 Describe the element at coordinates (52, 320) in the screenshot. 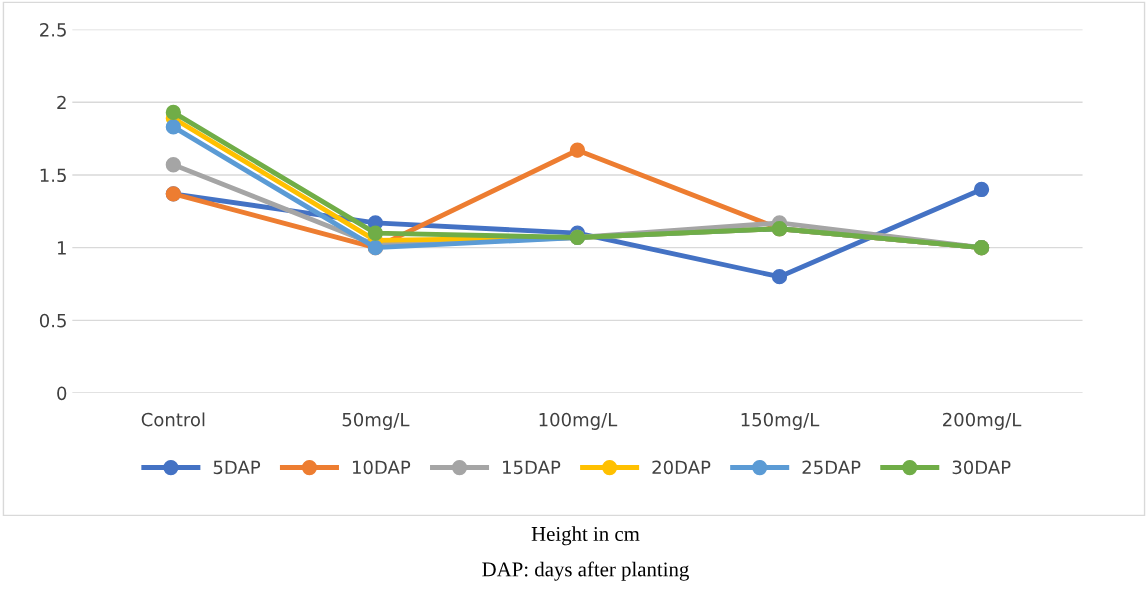

I see `y-tick-label: 0.5` at that location.